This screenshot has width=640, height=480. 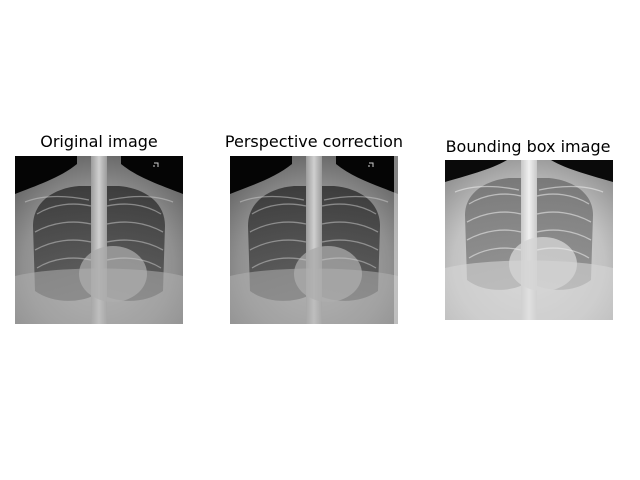 I want to click on xray-bounding-box-image, so click(x=529, y=240).